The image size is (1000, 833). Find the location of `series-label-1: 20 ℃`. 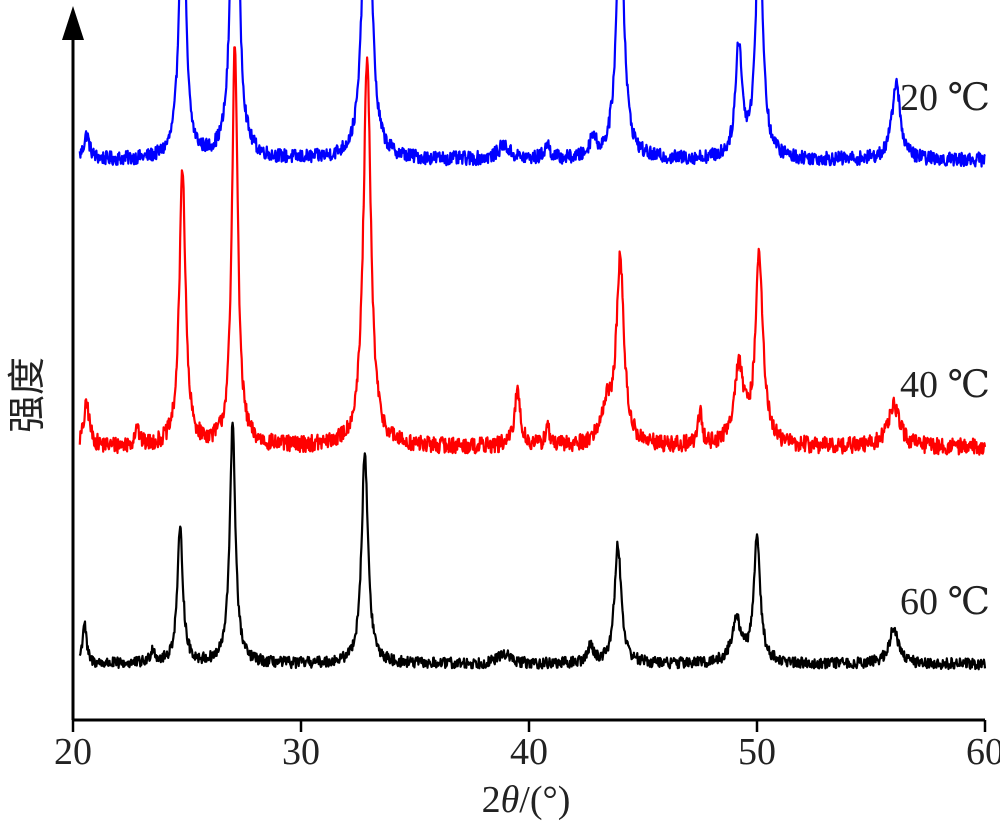

series-label-1: 20 ℃ is located at coordinates (945, 98).